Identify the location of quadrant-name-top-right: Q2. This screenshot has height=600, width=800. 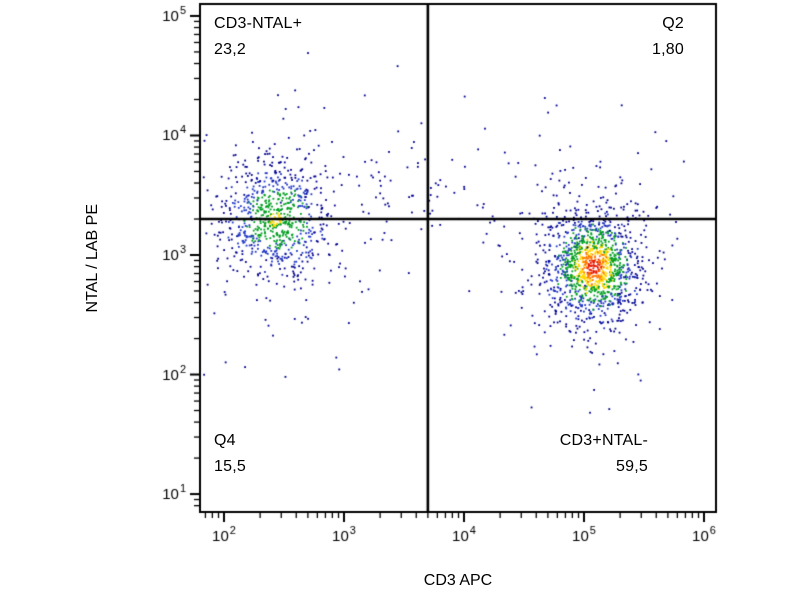
(673, 23).